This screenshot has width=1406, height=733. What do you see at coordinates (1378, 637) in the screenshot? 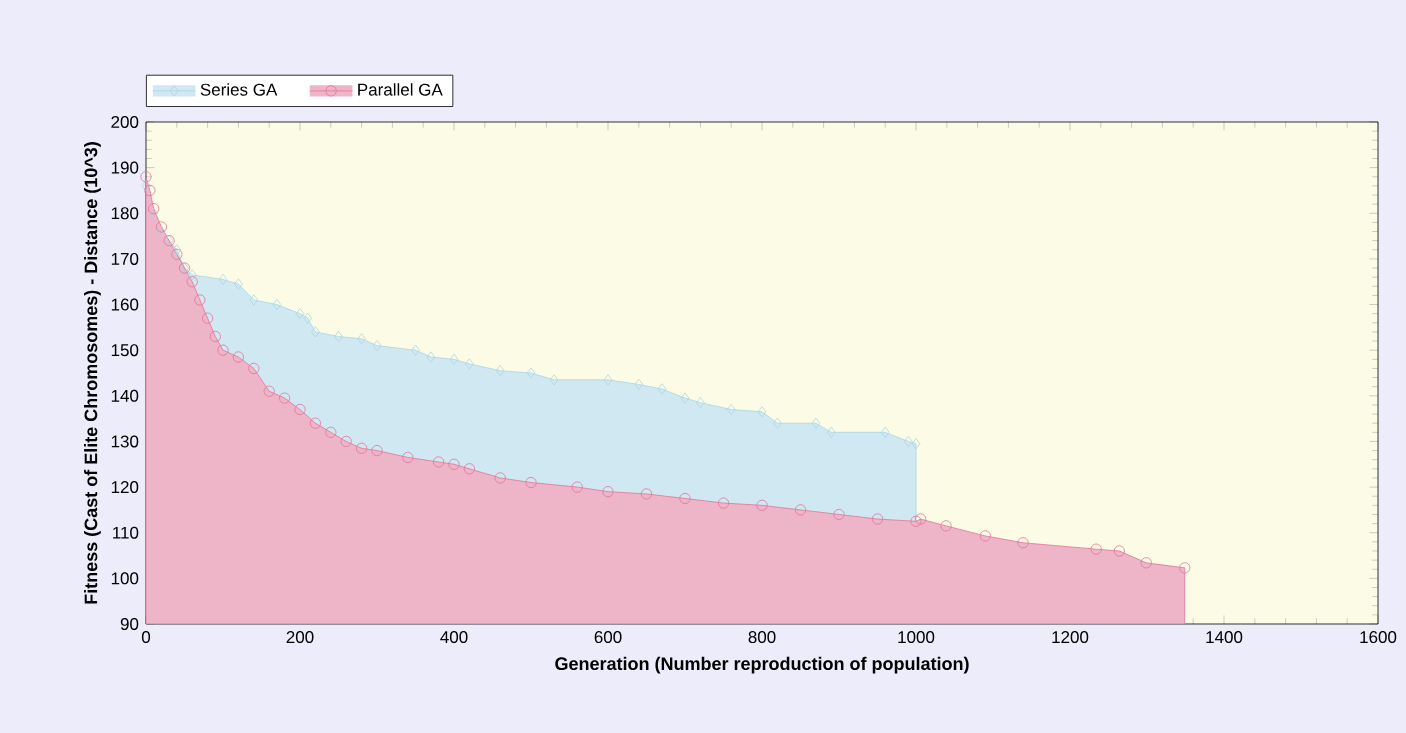
I see `x-tick-label: 1600` at bounding box center [1378, 637].